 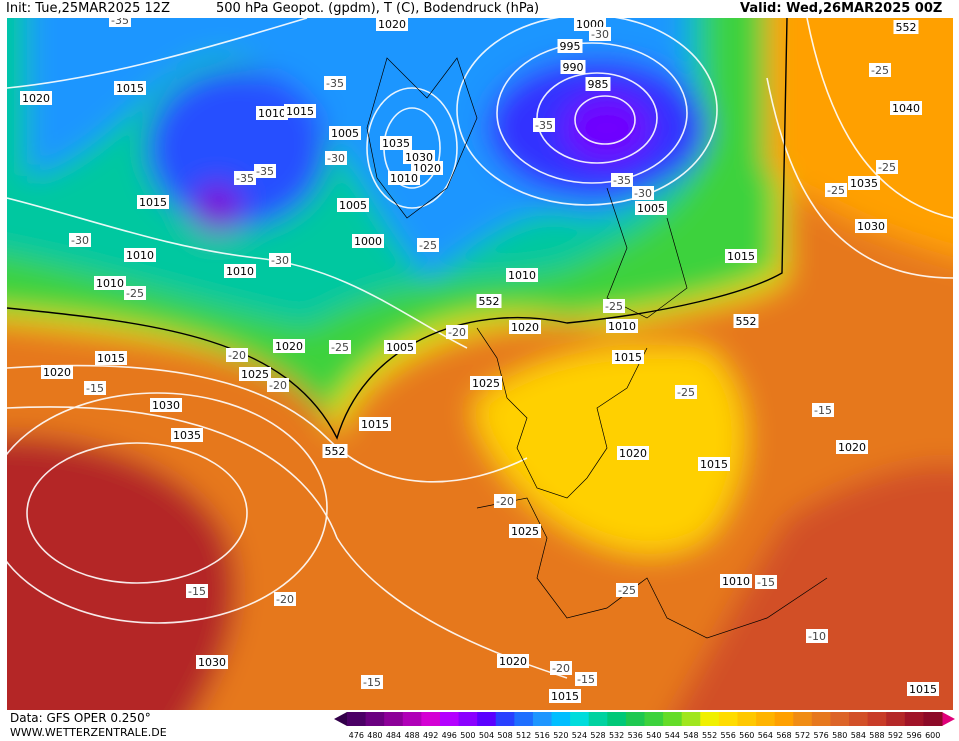 What do you see at coordinates (542, 735) in the screenshot?
I see `legend-tick-label: 516` at bounding box center [542, 735].